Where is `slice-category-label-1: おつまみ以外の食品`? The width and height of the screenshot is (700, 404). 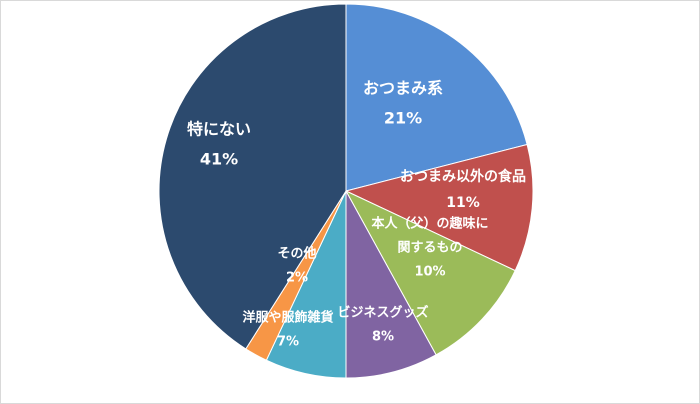 slice-category-label-1: おつまみ以外の食品 is located at coordinates (463, 176).